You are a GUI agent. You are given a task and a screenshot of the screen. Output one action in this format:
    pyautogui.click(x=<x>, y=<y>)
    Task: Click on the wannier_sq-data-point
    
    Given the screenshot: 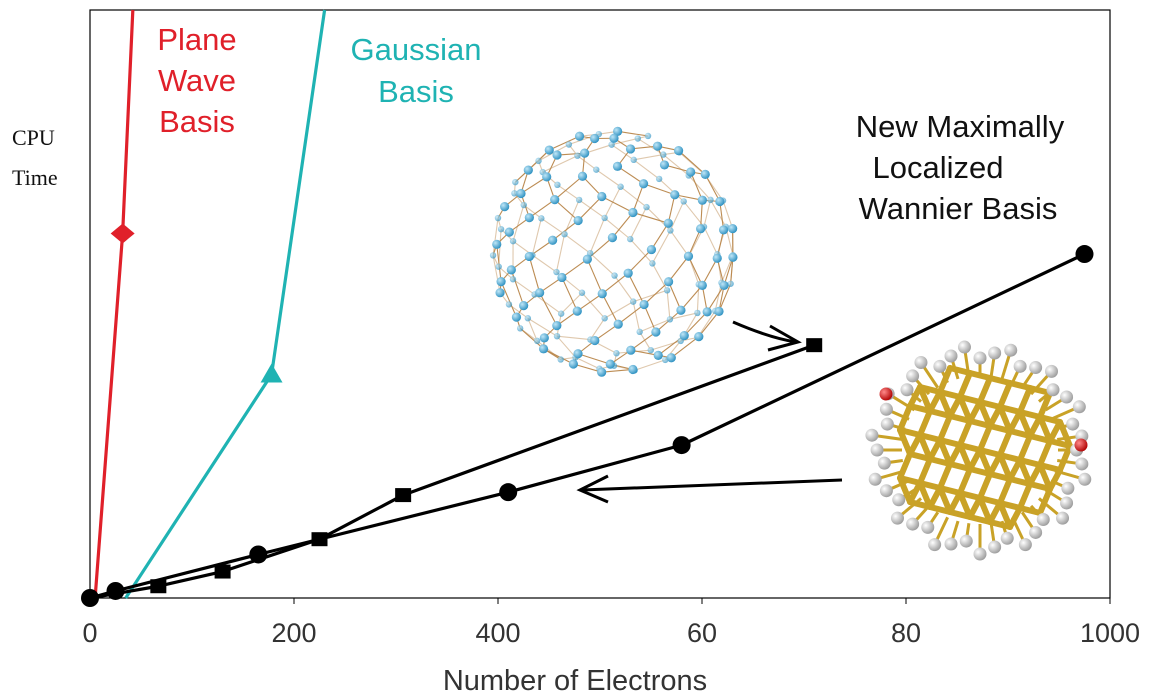 What is the action you would take?
    pyautogui.click(x=403, y=495)
    